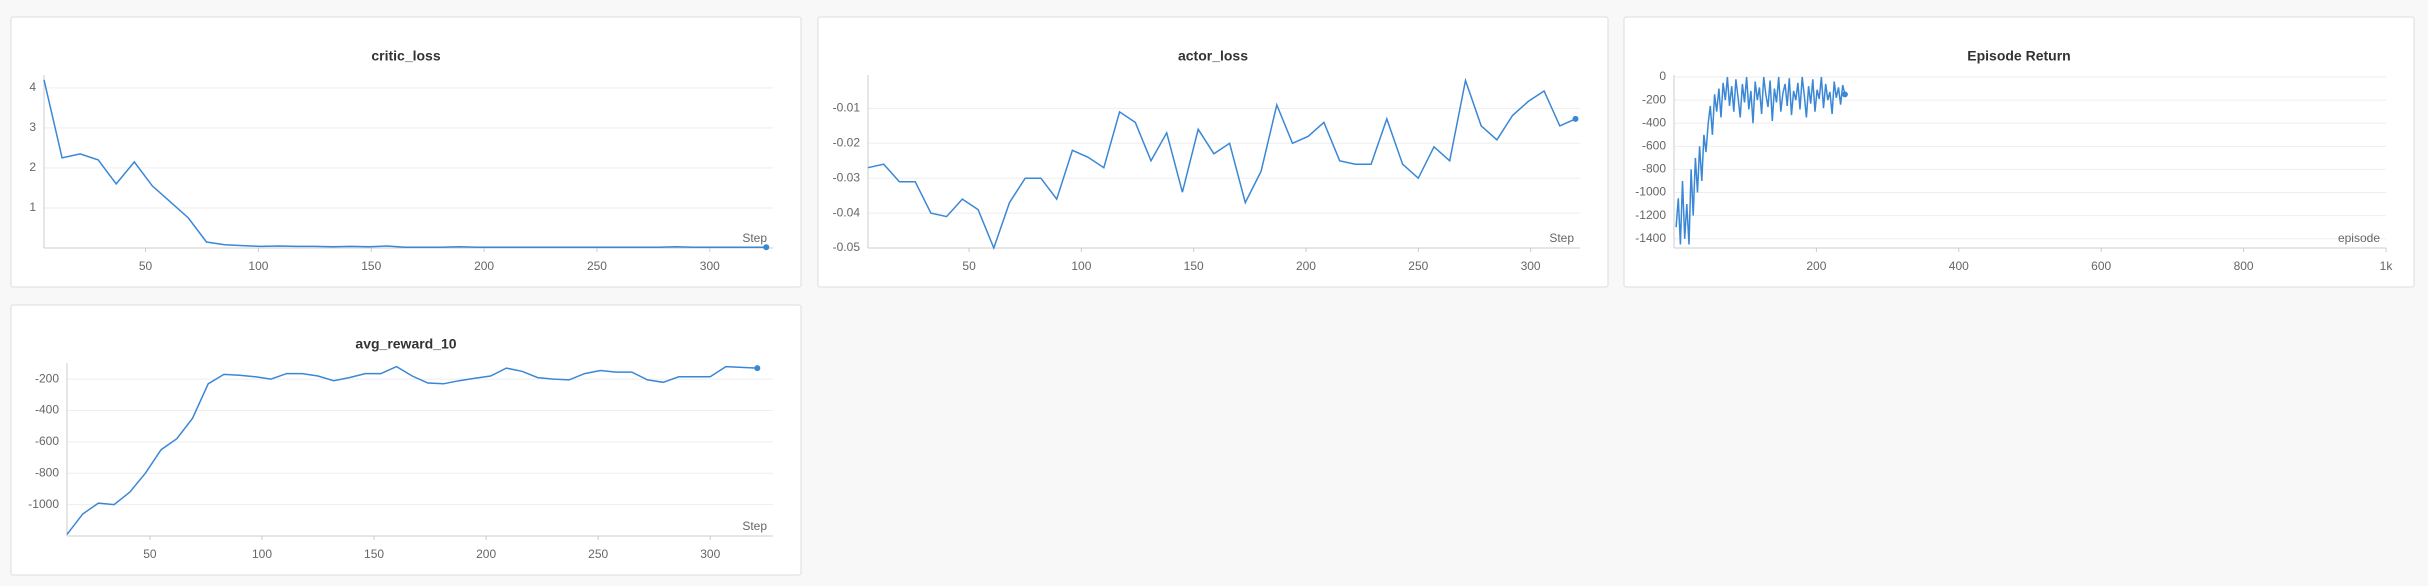 The width and height of the screenshot is (2428, 586). I want to click on x-axis-label: episode, so click(2359, 238).